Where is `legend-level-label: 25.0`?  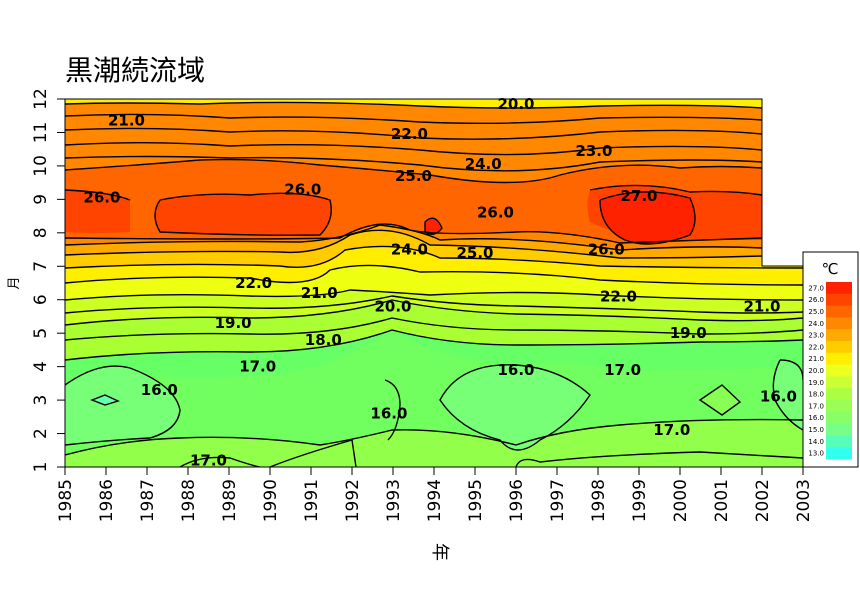
legend-level-label: 25.0 is located at coordinates (816, 312).